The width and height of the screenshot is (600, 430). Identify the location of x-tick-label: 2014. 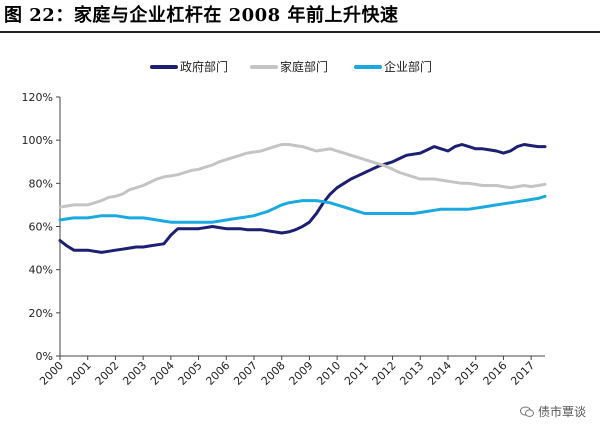
(439, 373).